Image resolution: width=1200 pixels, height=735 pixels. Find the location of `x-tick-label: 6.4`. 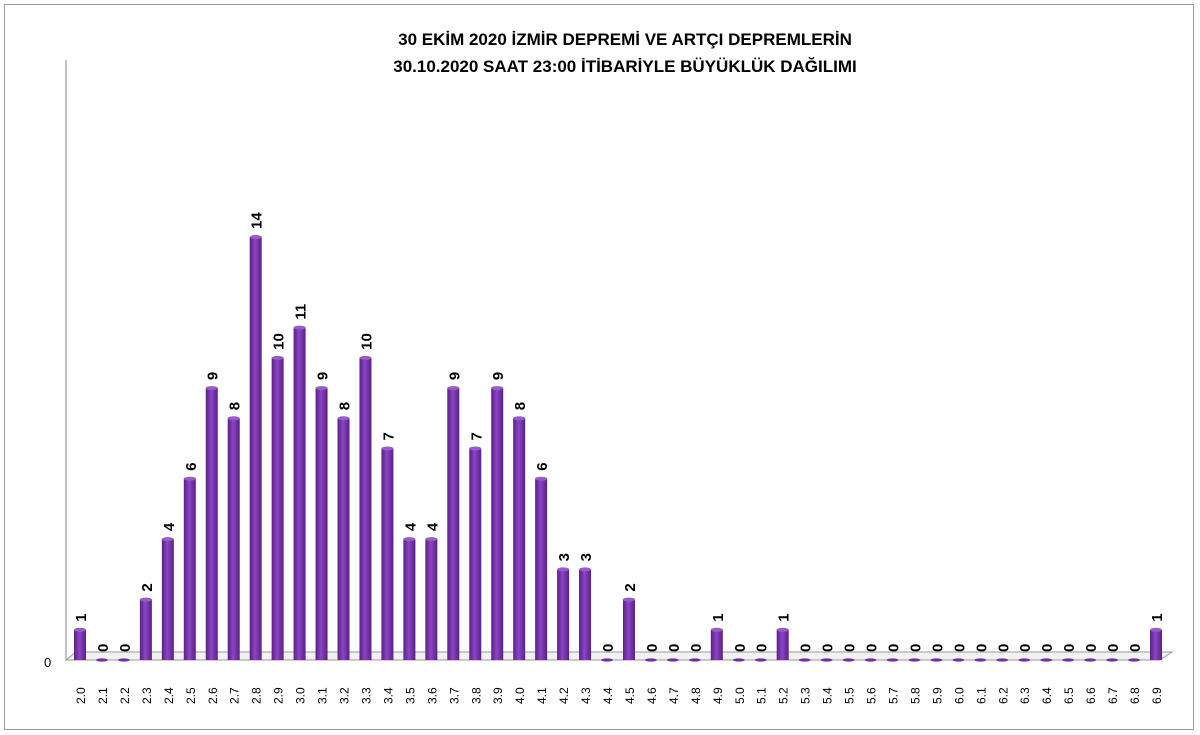

x-tick-label: 6.4 is located at coordinates (1047, 695).